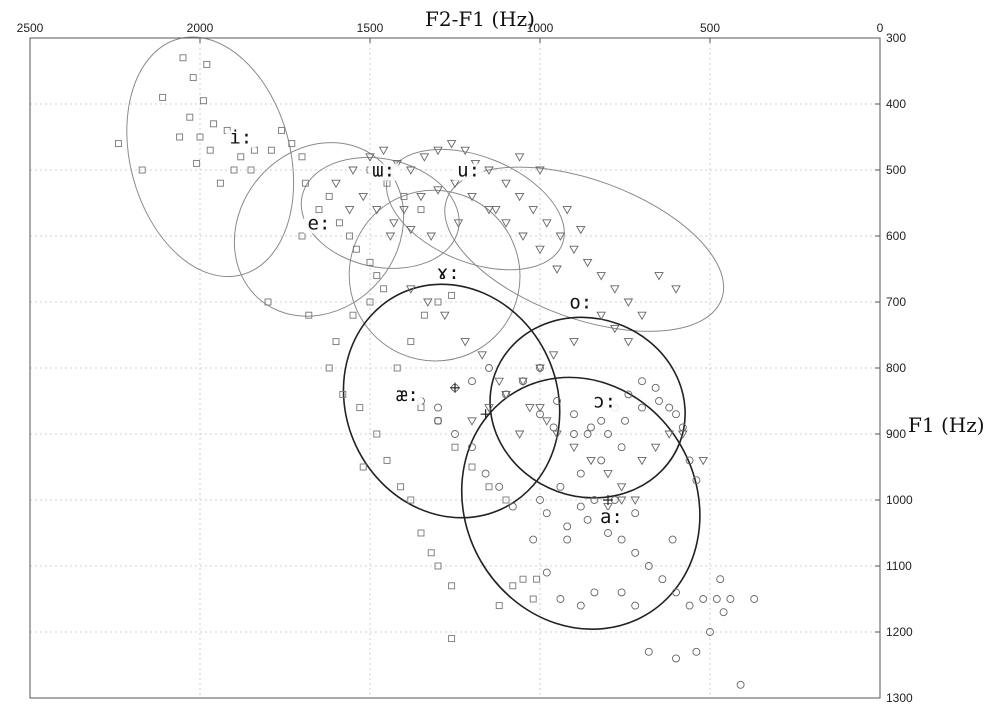 This screenshot has height=705, width=1008. What do you see at coordinates (580, 303) in the screenshot?
I see `vowel-label: o:` at bounding box center [580, 303].